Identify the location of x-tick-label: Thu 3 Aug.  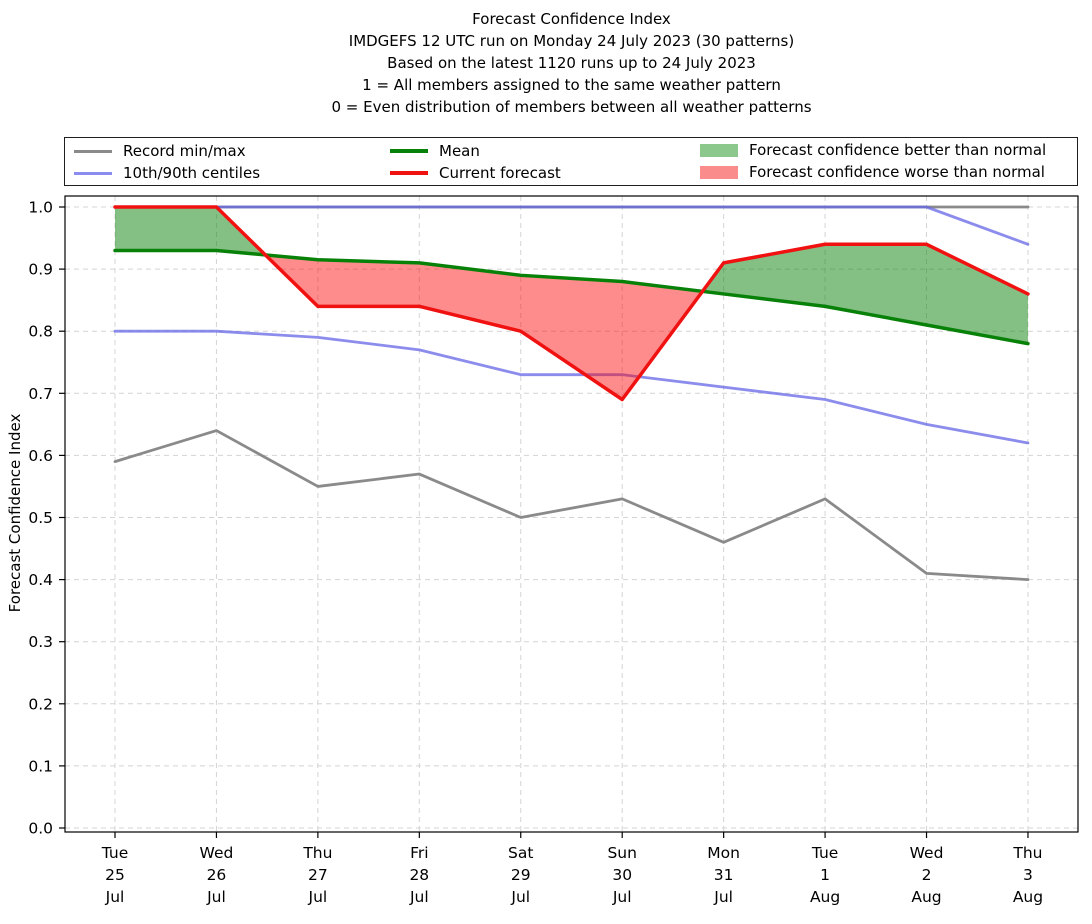
(1027, 875).